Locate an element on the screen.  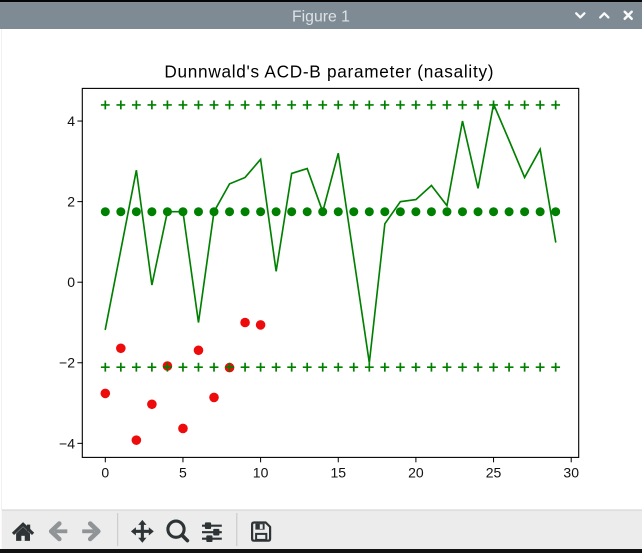
svg-text: 15 is located at coordinates (338, 473).